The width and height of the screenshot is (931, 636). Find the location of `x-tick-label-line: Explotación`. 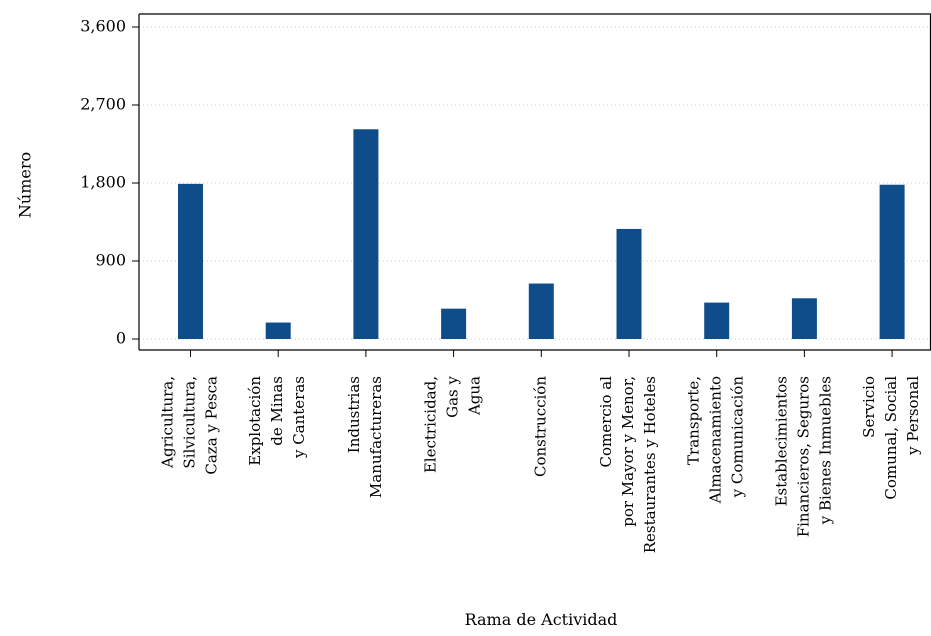

x-tick-label-line: Explotación is located at coordinates (255, 421).